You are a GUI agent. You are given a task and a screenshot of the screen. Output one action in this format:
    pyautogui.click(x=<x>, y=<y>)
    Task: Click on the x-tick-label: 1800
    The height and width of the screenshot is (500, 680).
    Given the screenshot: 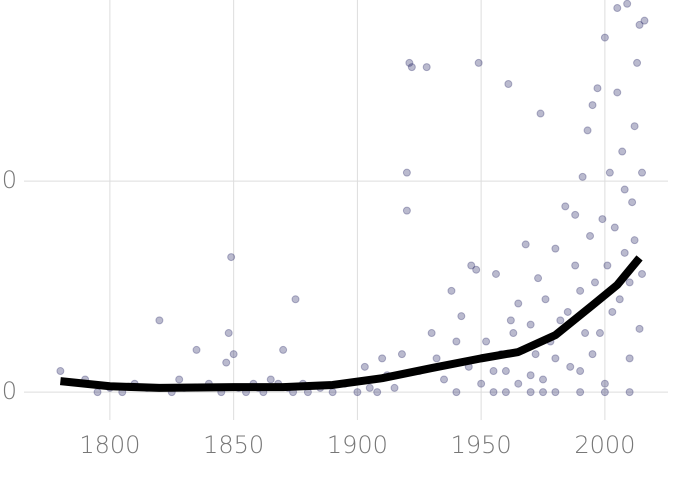 What is the action you would take?
    pyautogui.click(x=109, y=445)
    